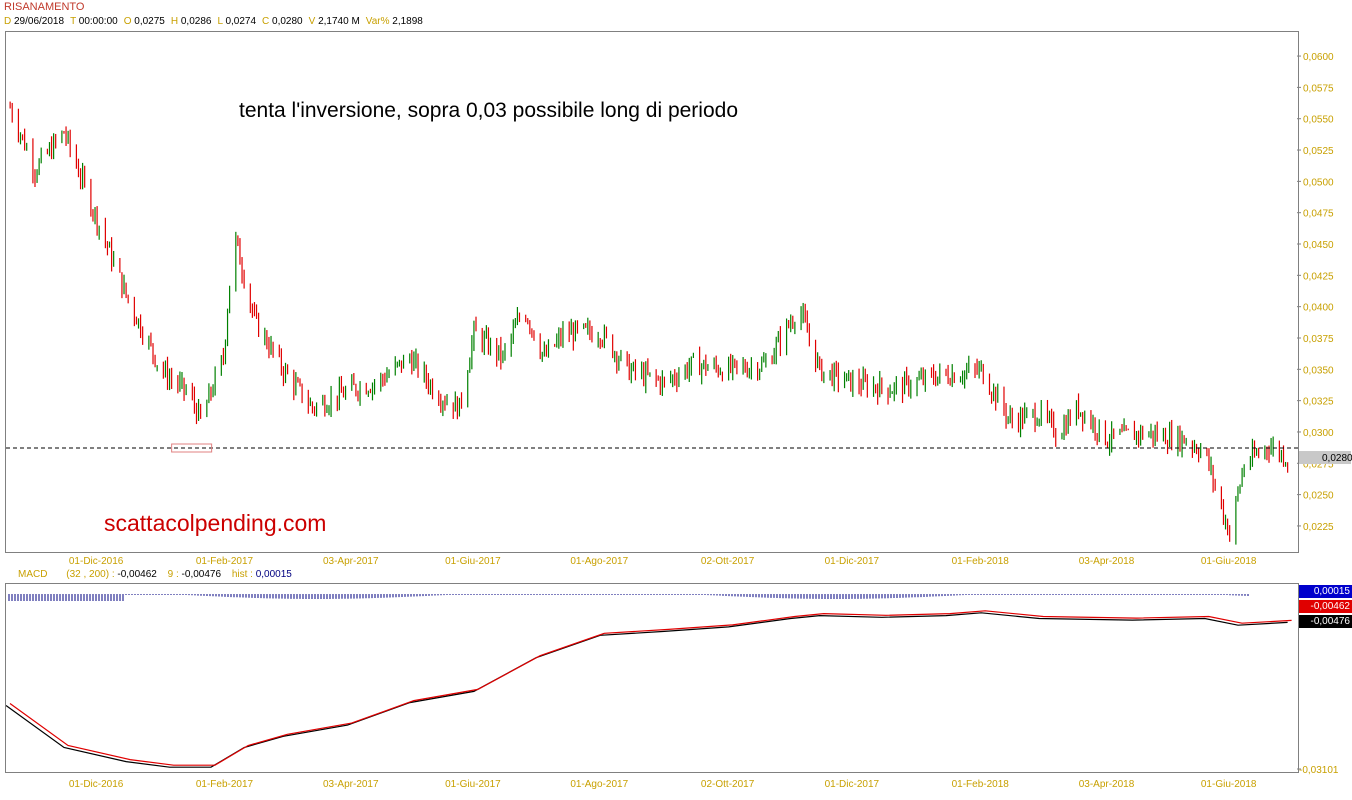 This screenshot has width=1352, height=800. What do you see at coordinates (201, 574) in the screenshot?
I see `signal-value: -0,00476` at bounding box center [201, 574].